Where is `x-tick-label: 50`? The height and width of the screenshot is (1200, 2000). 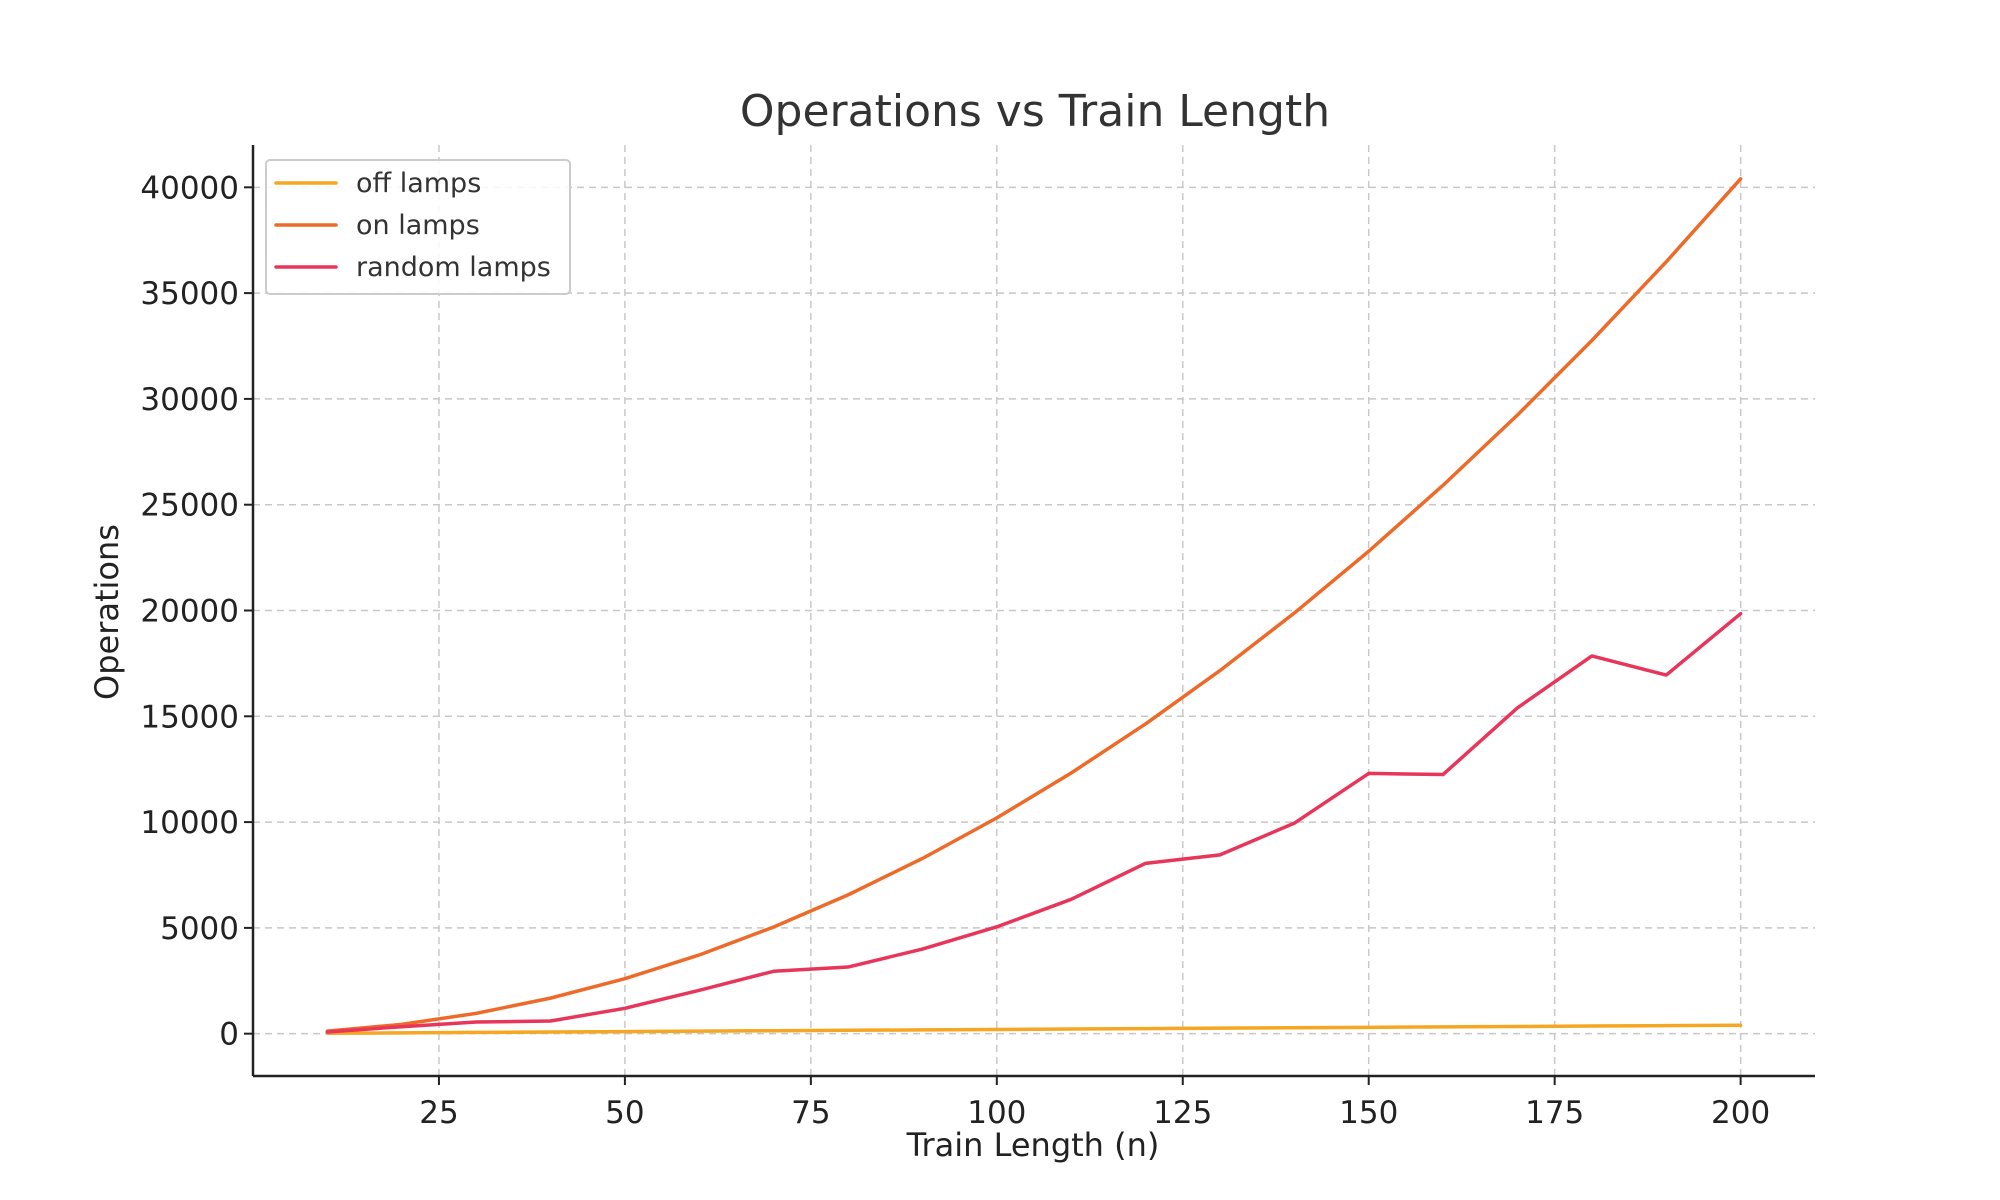
x-tick-label: 50 is located at coordinates (624, 1113).